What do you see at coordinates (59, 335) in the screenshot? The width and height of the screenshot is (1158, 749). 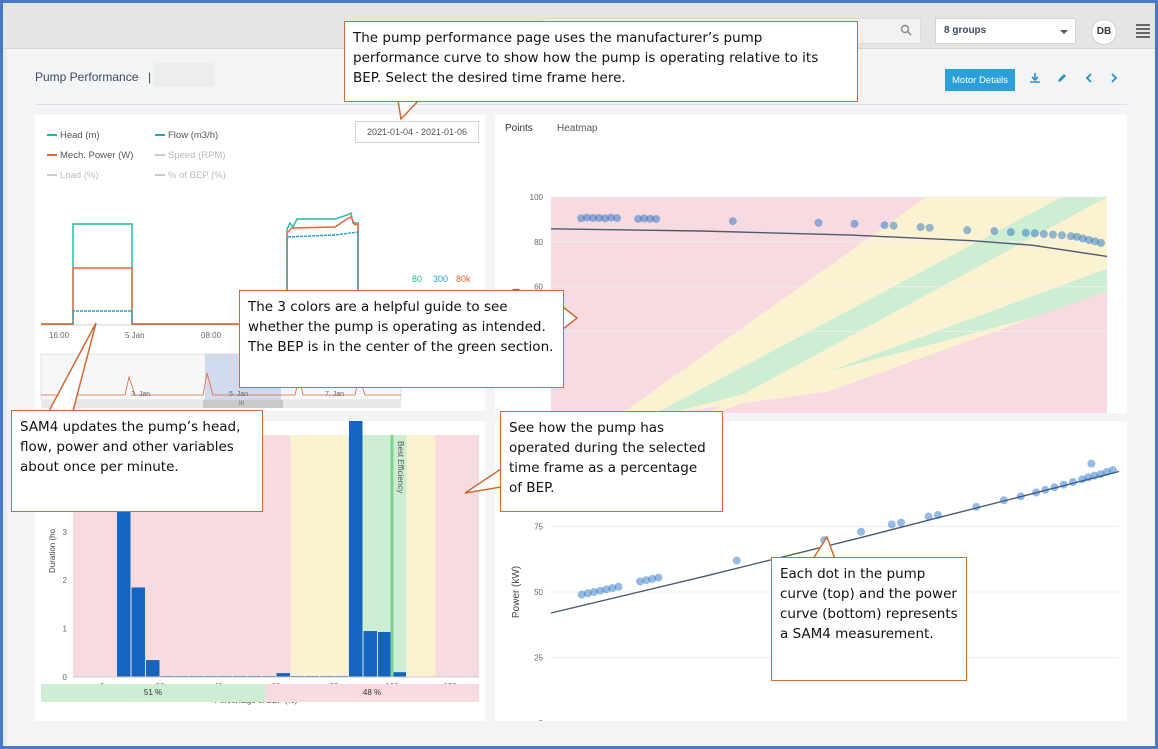 I see `x-tick: 16:00` at bounding box center [59, 335].